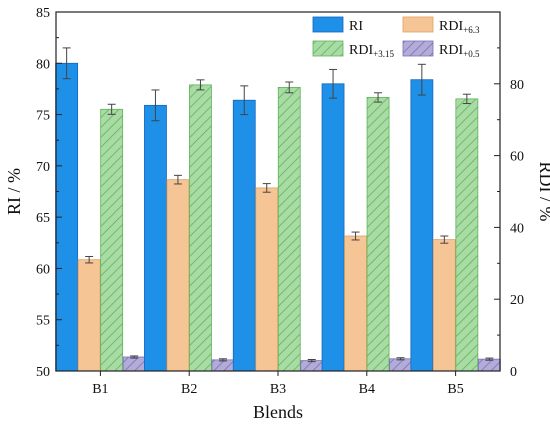 The height and width of the screenshot is (429, 550). I want to click on y-left-tick-label: 80, so click(43, 64).